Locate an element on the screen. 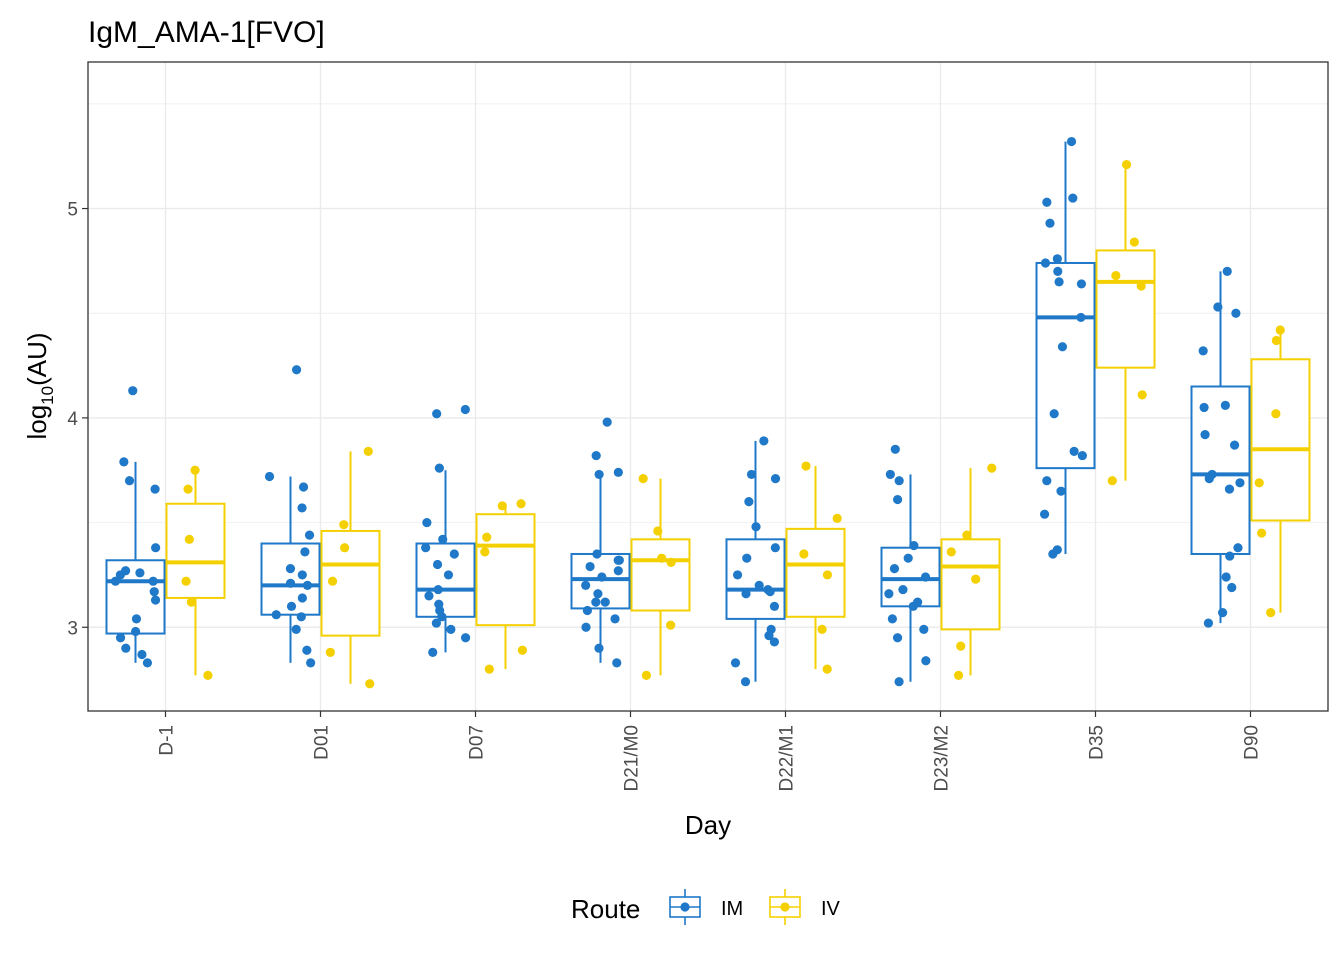  legend: Route IM IV is located at coordinates (706, 907).